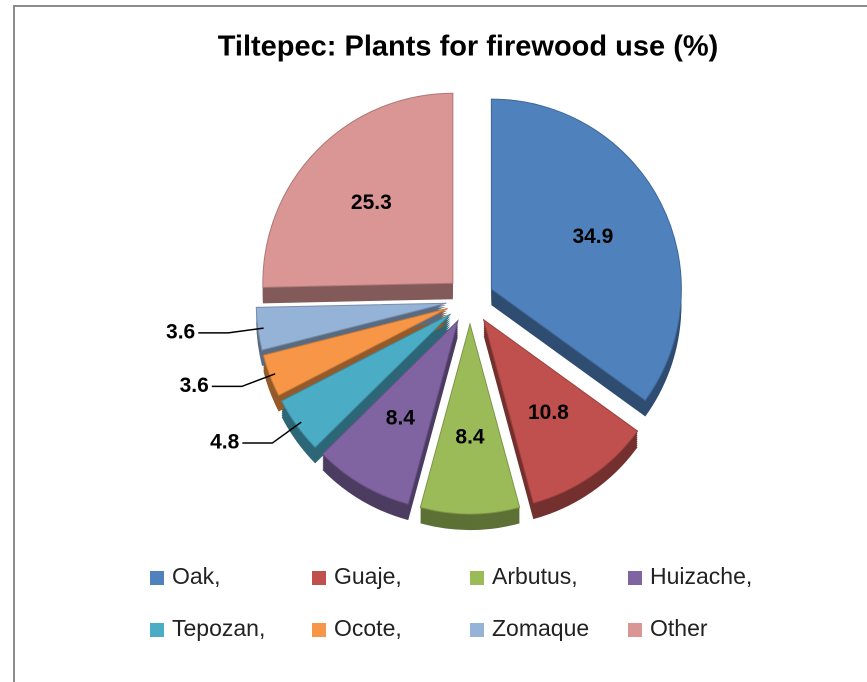  What do you see at coordinates (468, 47) in the screenshot?
I see `chart-title: Tiltepec: Plants for firewood use (%)` at bounding box center [468, 47].